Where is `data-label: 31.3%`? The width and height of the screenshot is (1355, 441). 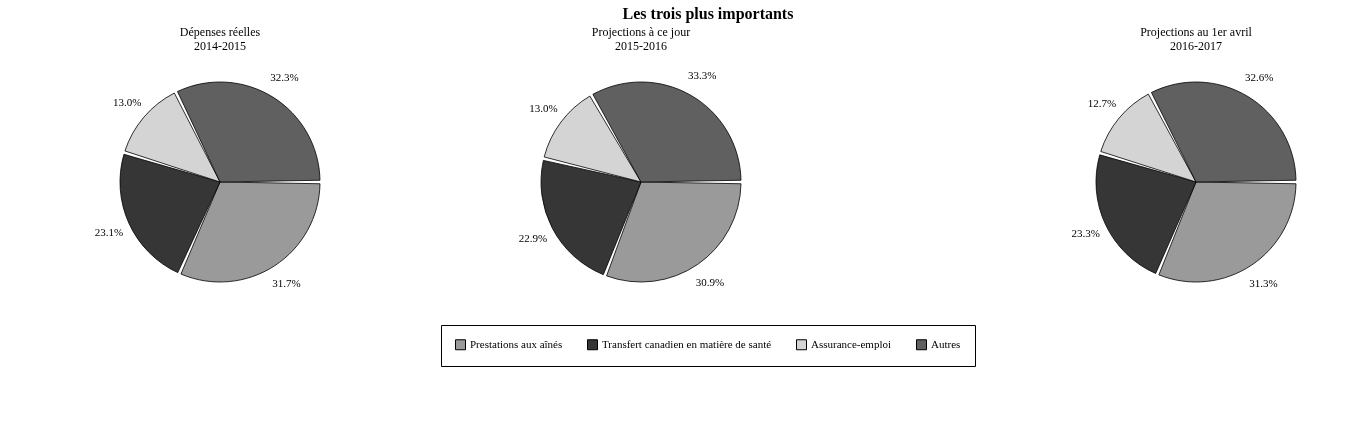
data-label: 31.3% is located at coordinates (1263, 282).